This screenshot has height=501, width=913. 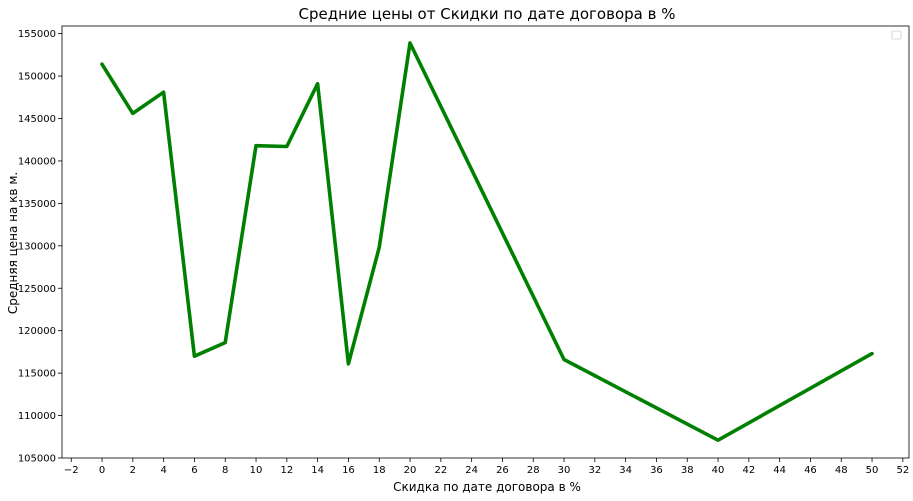 What do you see at coordinates (487, 487) in the screenshot?
I see `x-axis-label: Скидка по дате договора в %` at bounding box center [487, 487].